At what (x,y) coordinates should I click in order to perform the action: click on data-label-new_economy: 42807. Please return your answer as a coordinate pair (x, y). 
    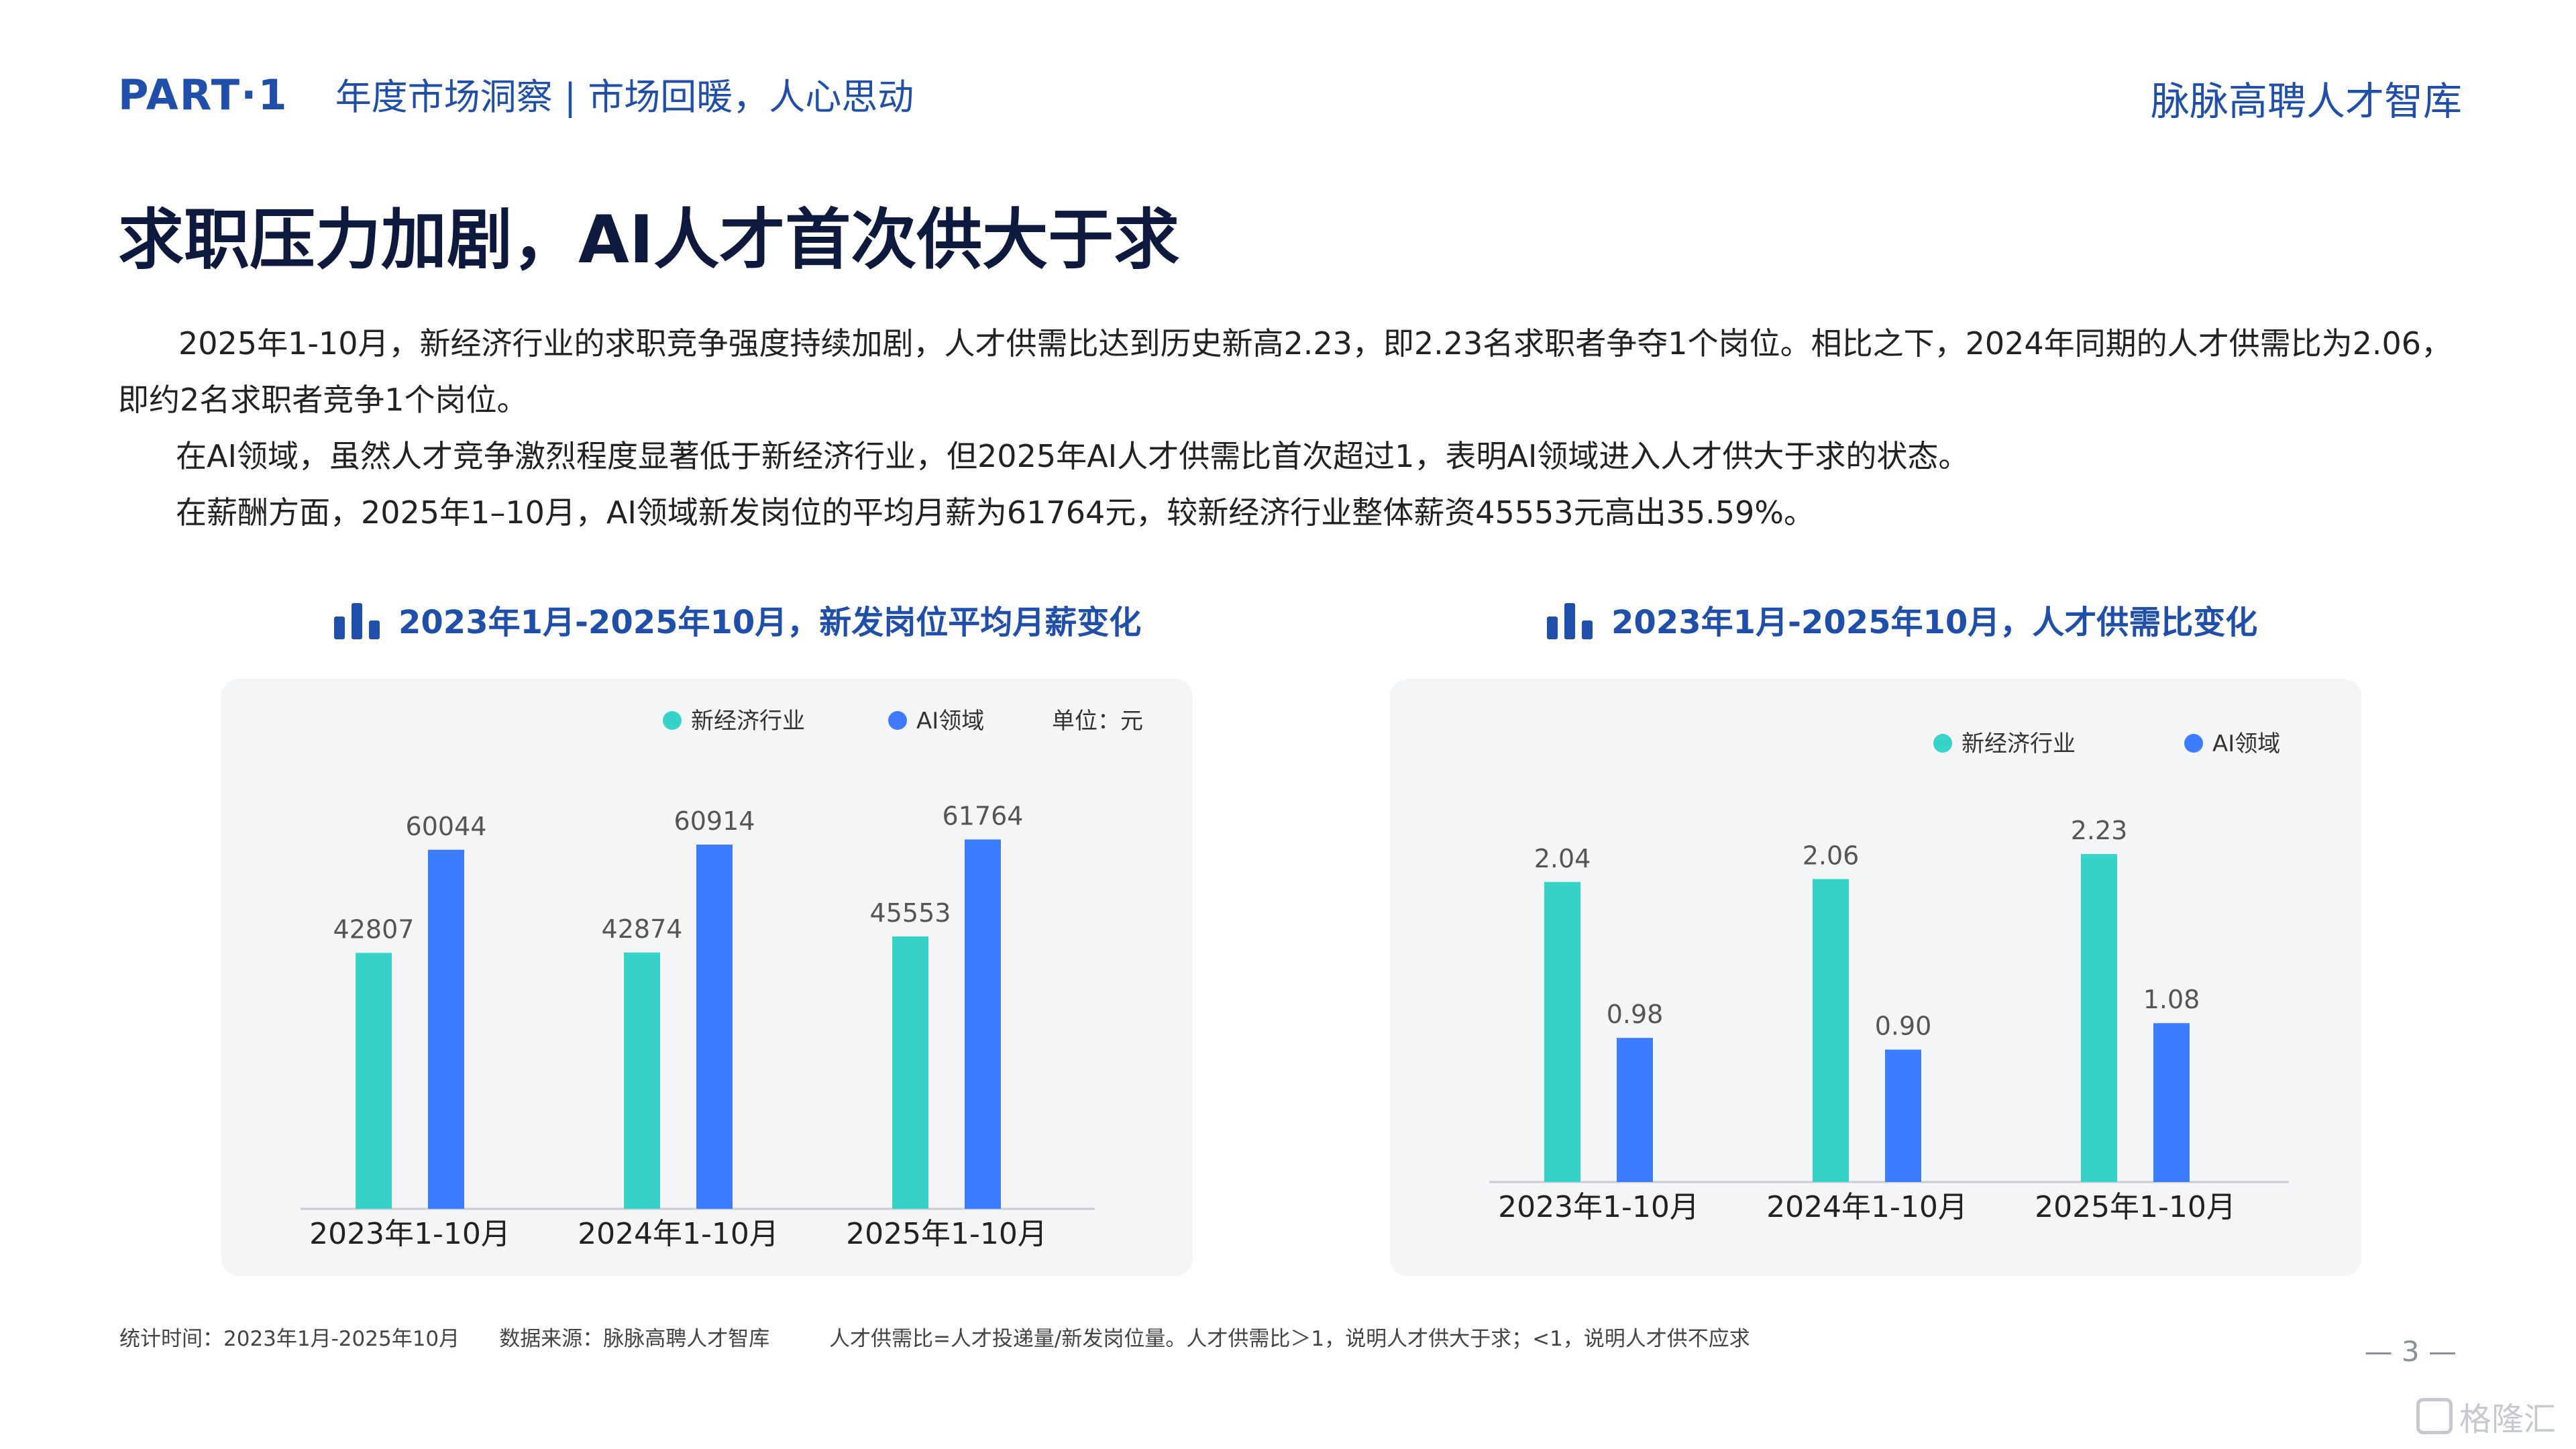
    Looking at the image, I should click on (374, 929).